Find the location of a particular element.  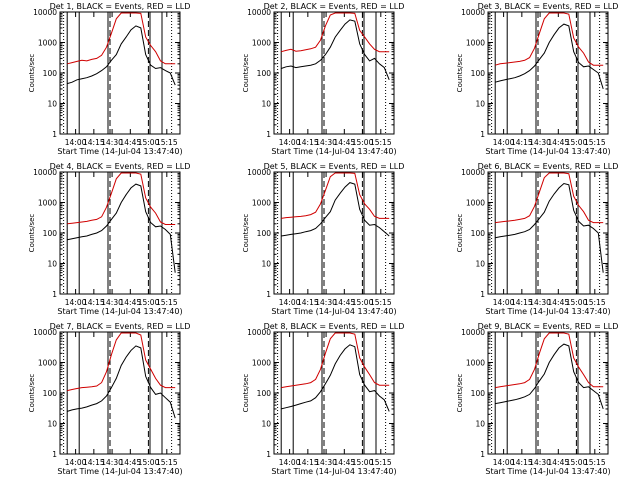

chart-title: Det 5, BLACK = Events, RED = LLD is located at coordinates (334, 166).